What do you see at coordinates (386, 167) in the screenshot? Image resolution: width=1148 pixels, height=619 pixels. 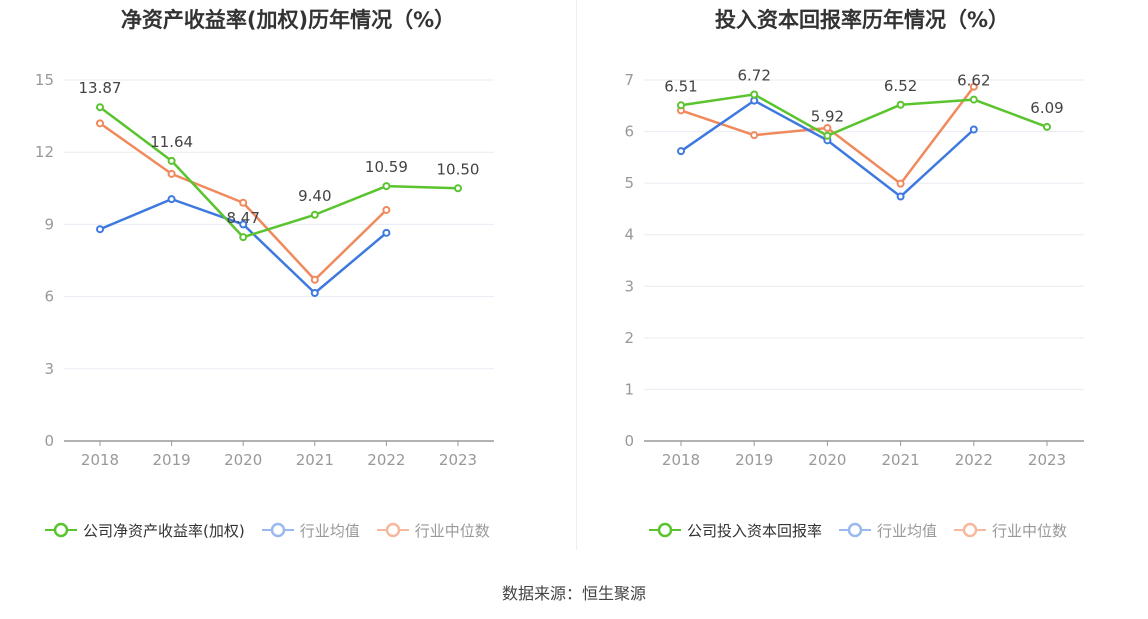 I see `data-label: 10.59` at bounding box center [386, 167].